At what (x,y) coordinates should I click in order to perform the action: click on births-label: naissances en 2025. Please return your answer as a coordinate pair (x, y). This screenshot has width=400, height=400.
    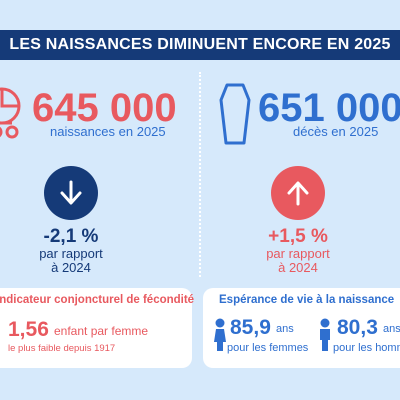
    Looking at the image, I should click on (108, 131).